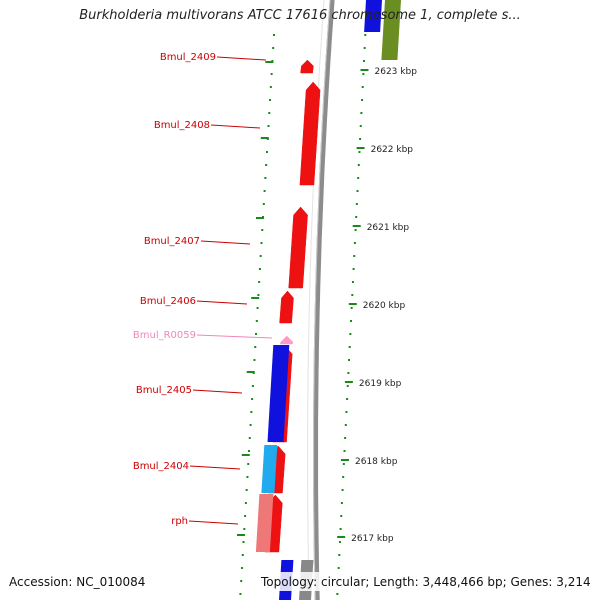 Image resolution: width=600 pixels, height=600 pixels. I want to click on backbone-line, so click(324, 300).